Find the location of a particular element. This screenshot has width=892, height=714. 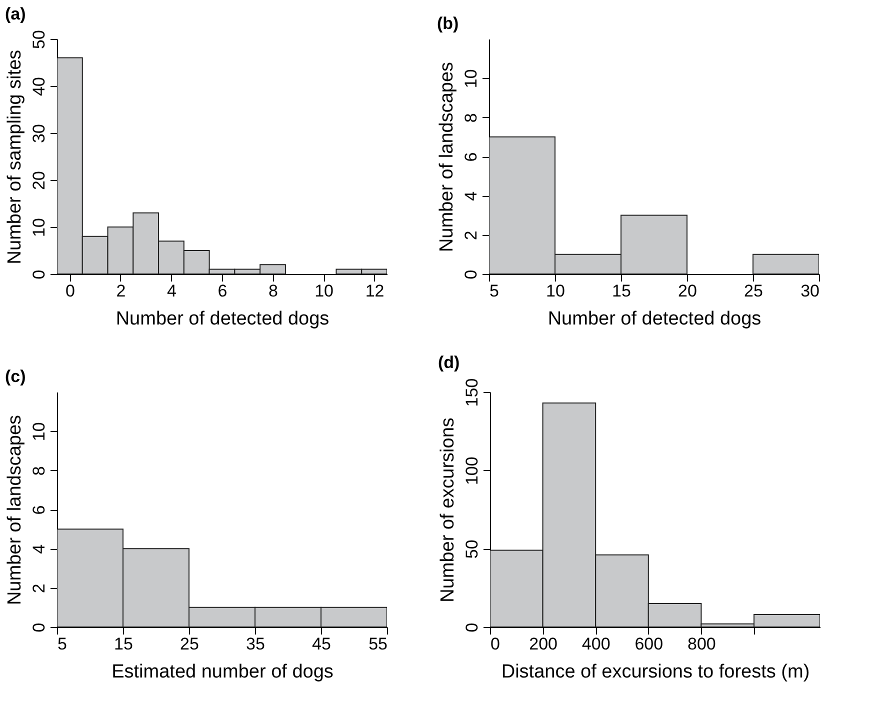

x-tick-label: 4 is located at coordinates (171, 291).